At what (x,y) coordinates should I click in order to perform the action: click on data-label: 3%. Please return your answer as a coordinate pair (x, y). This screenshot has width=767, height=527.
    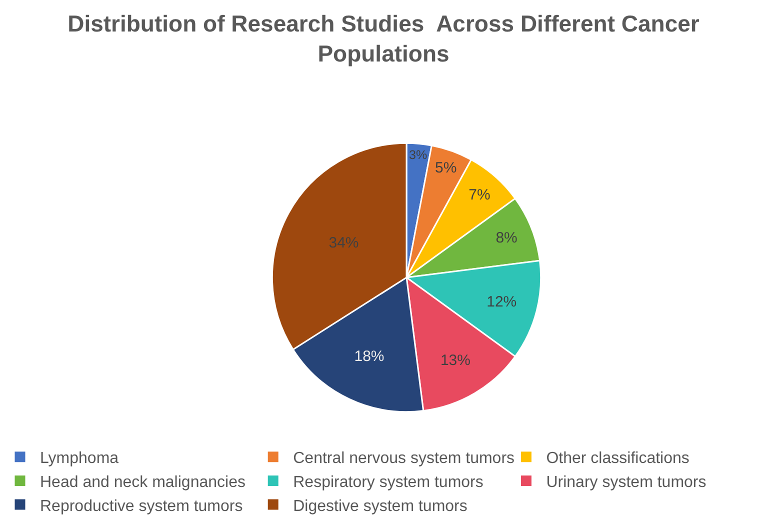
    Looking at the image, I should click on (418, 155).